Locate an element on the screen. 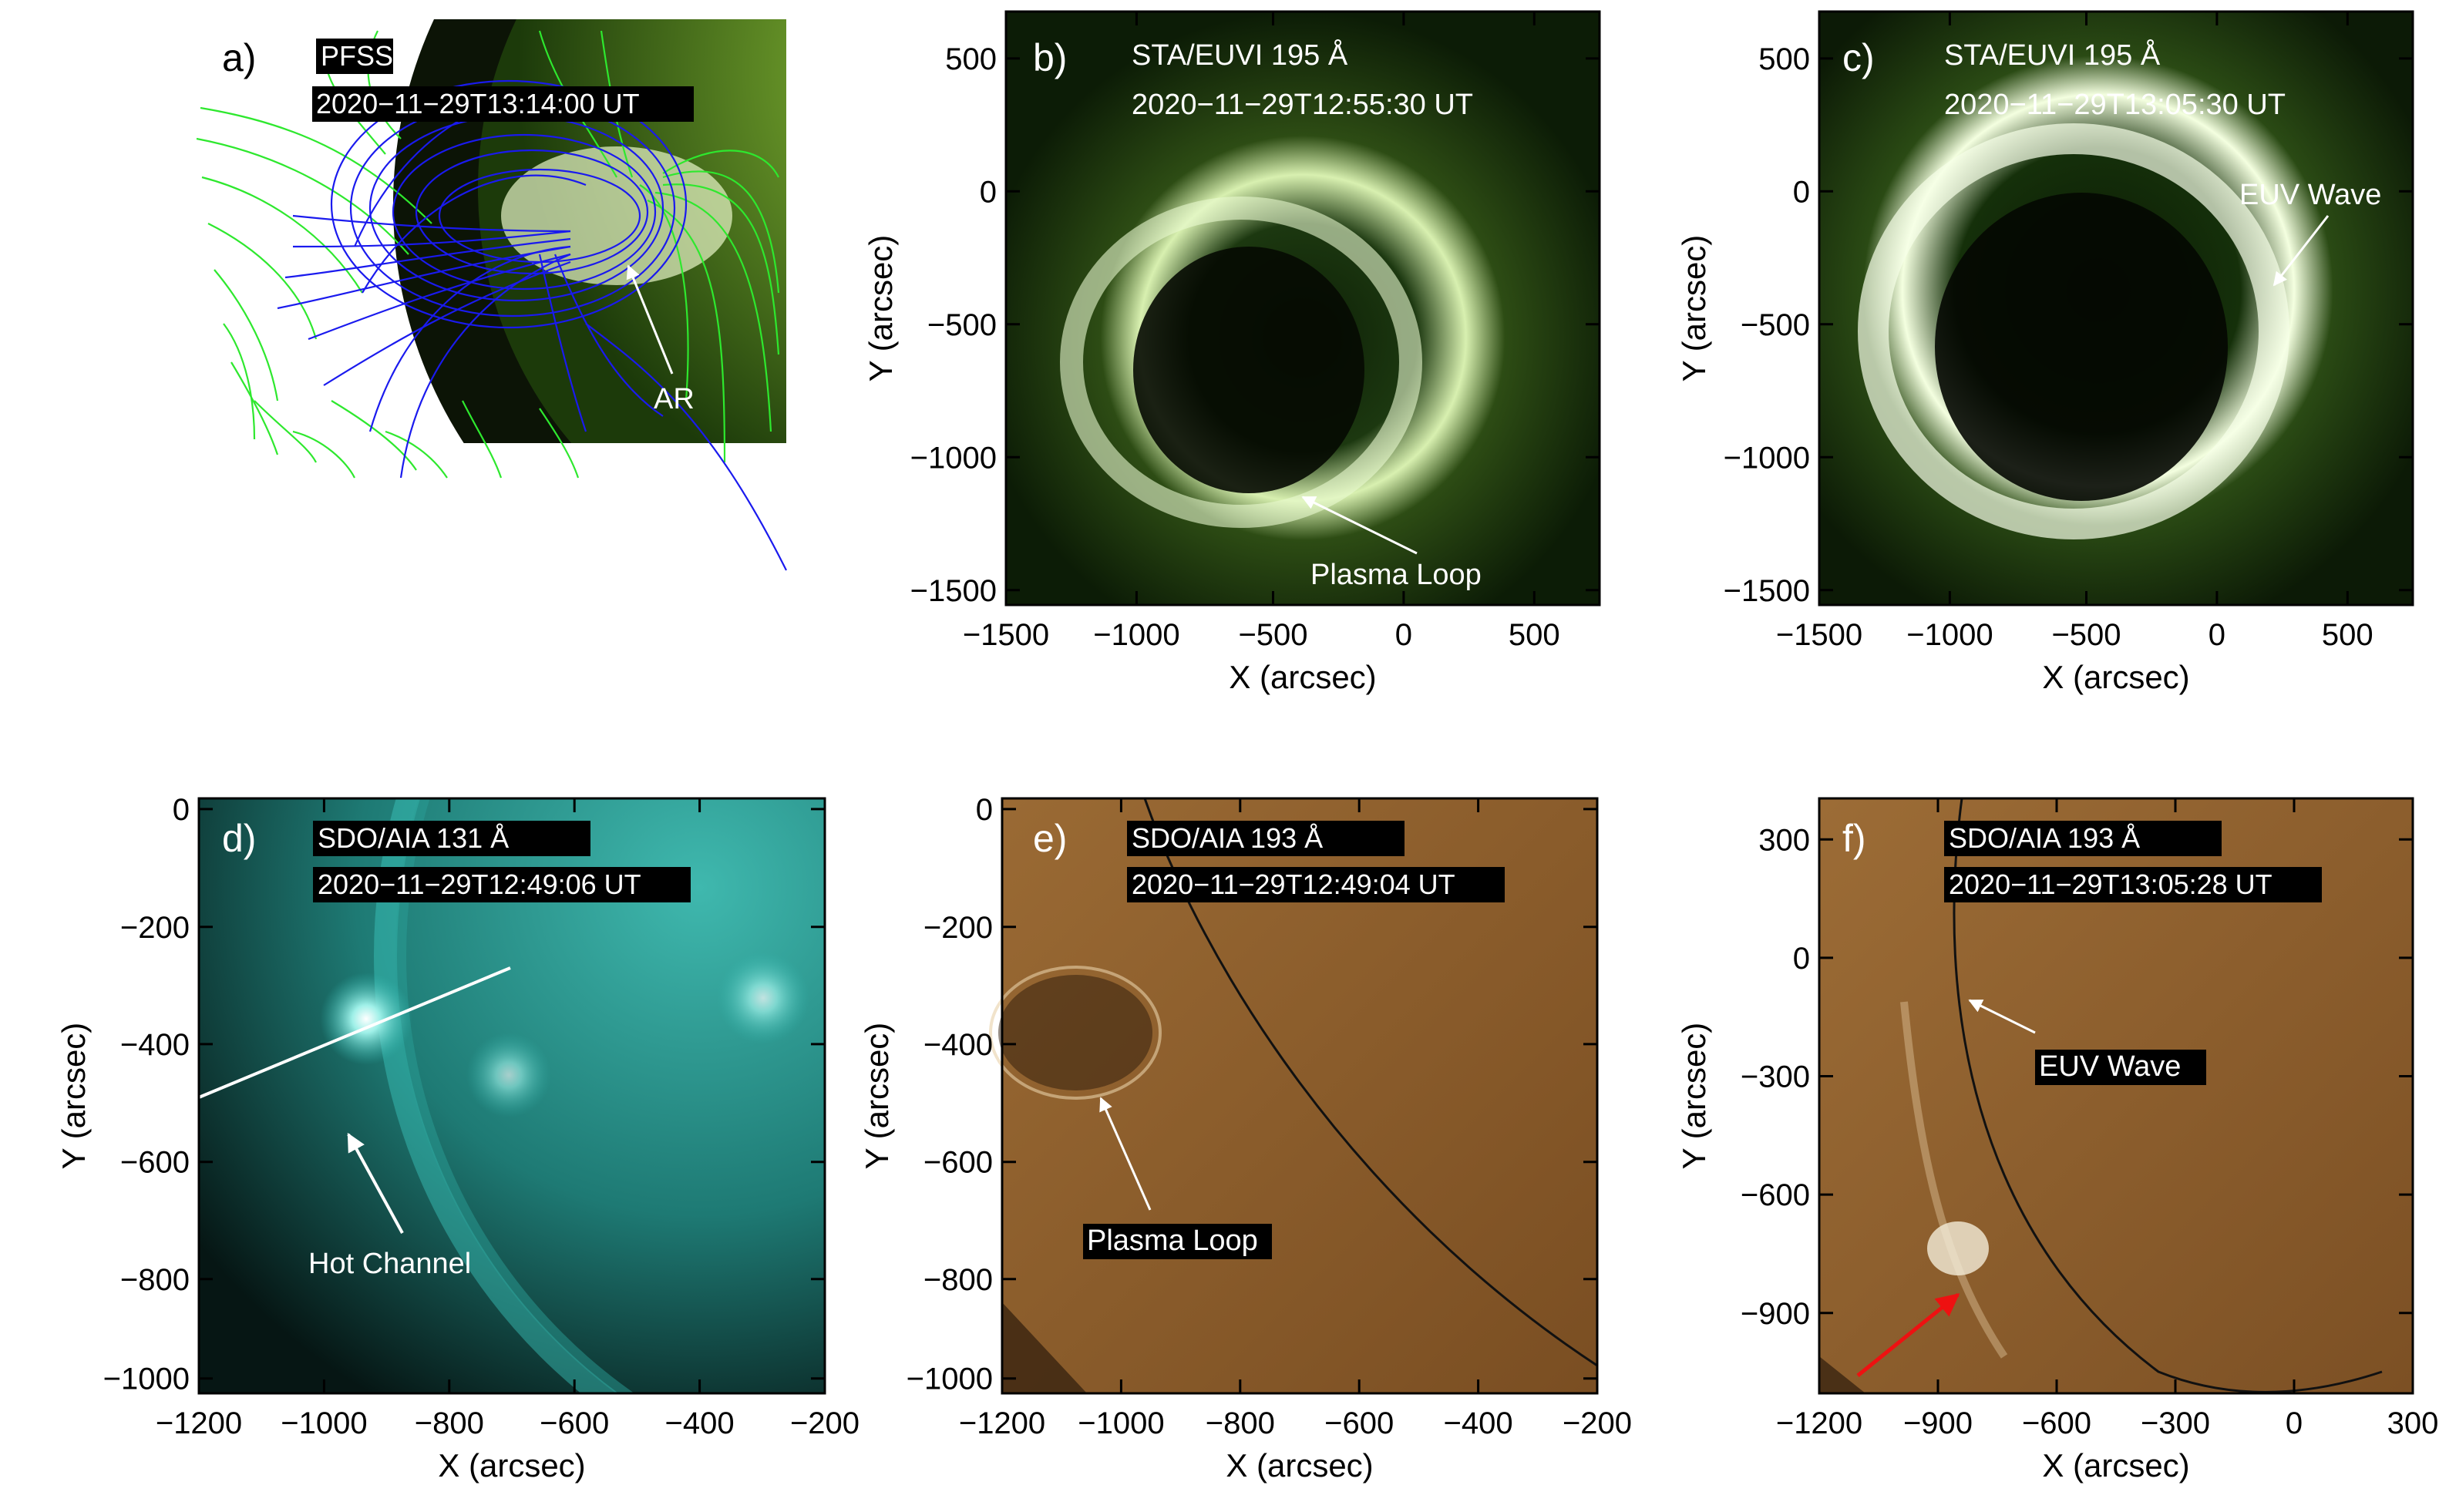  panel-a-letter: a) is located at coordinates (239, 58).